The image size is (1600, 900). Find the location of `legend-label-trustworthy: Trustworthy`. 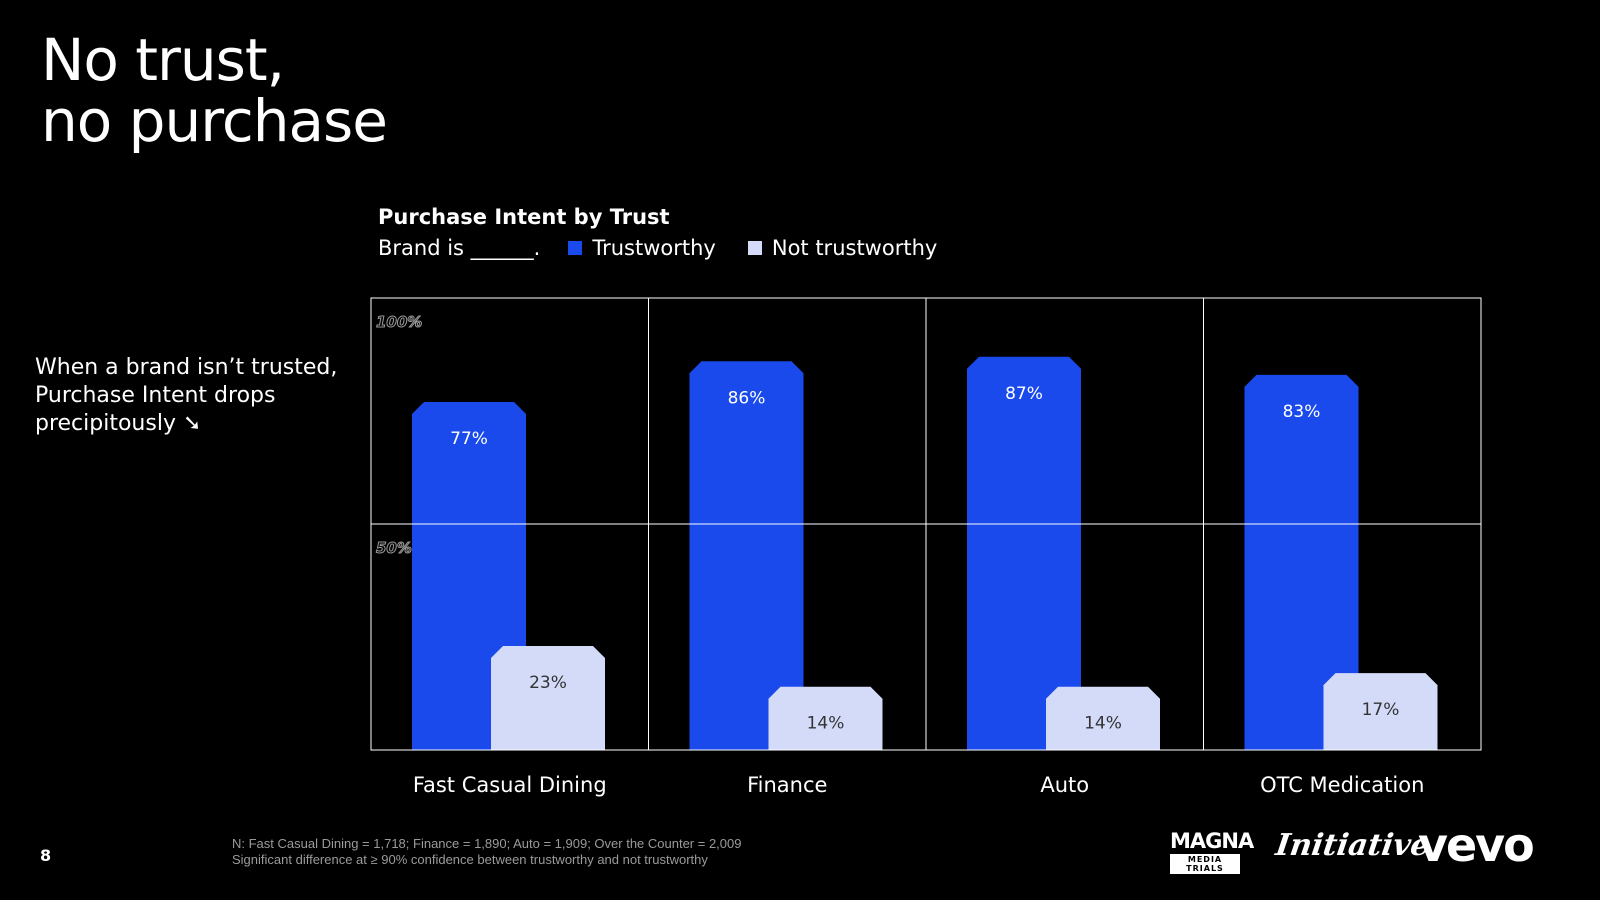

legend-label-trustworthy: Trustworthy is located at coordinates (654, 248).